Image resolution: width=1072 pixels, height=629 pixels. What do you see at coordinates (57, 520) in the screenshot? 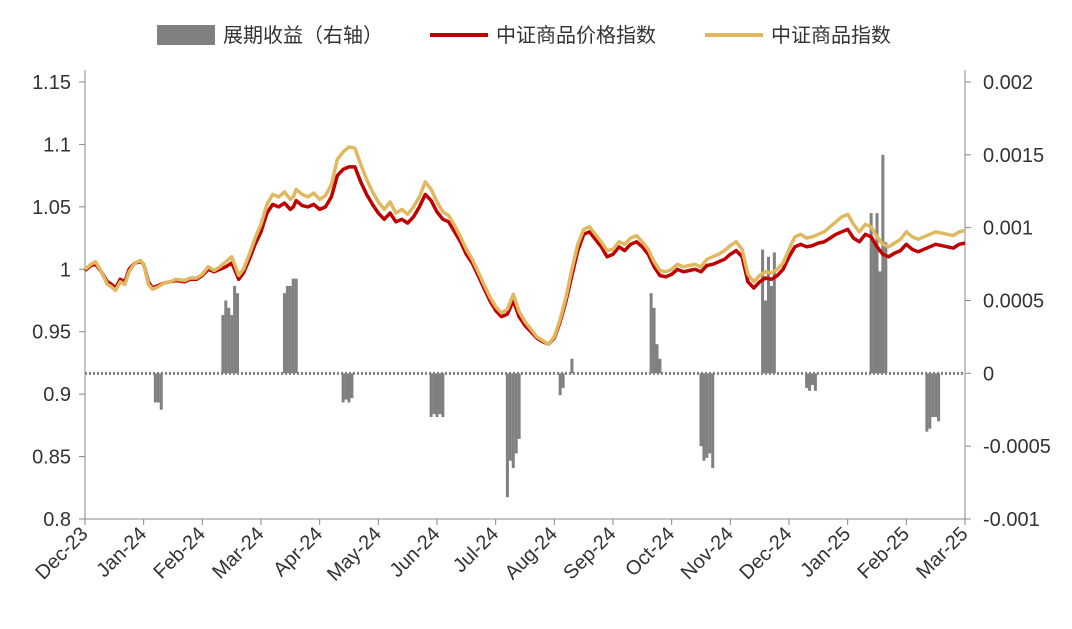
I see `left-tick-label: 0.8` at bounding box center [57, 520].